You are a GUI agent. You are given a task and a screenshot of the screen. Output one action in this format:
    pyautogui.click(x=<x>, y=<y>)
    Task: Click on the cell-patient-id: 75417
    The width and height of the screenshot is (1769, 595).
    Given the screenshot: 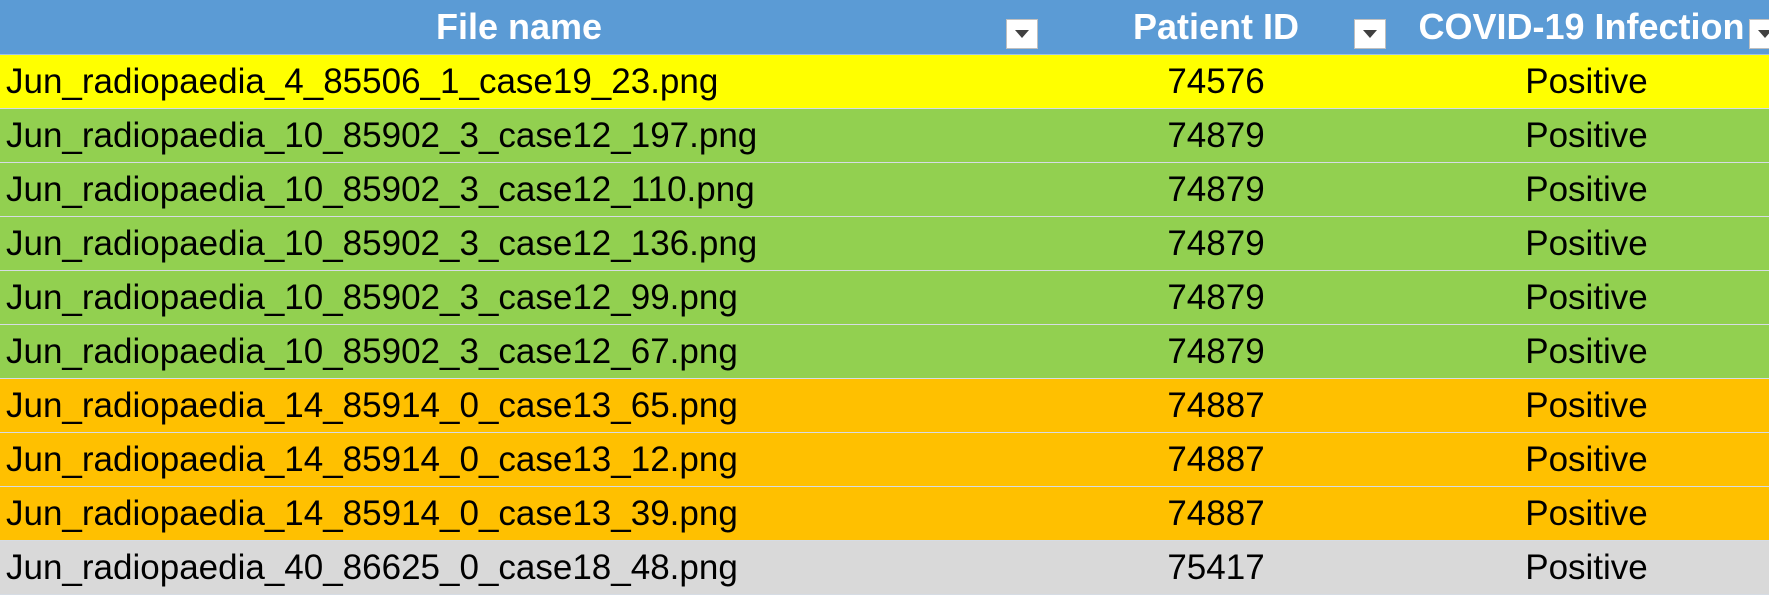 What is the action you would take?
    pyautogui.click(x=1216, y=567)
    